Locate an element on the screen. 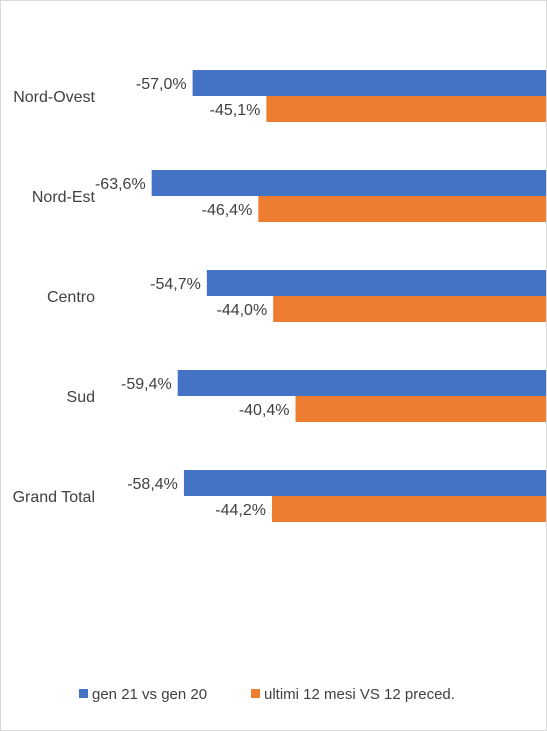  category-label-grand-total: Grand Total is located at coordinates (54, 497).